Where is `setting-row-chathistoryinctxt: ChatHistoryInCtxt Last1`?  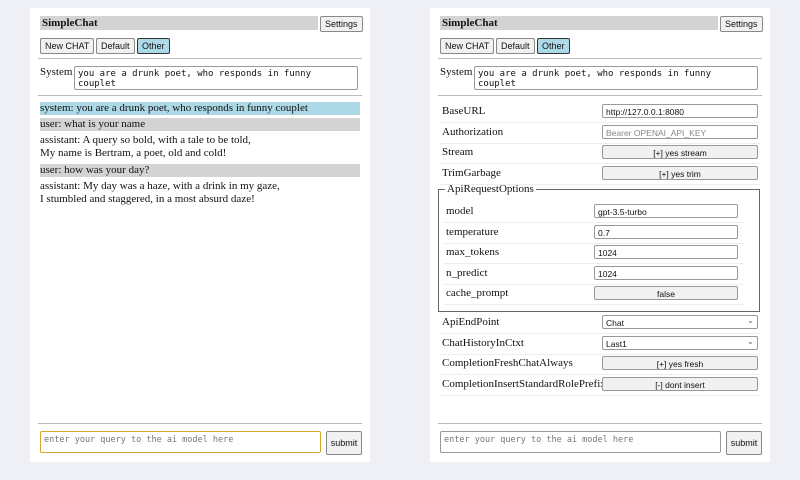
setting-row-chathistoryinctxt: ChatHistoryInCtxt Last1 is located at coordinates (600, 344).